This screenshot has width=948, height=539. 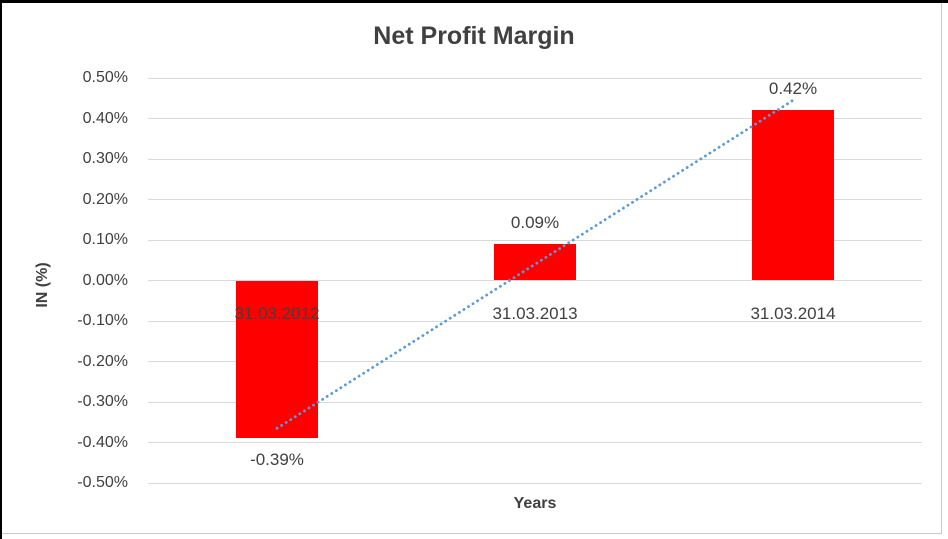 I want to click on bar-31.03.2013, so click(x=535, y=262).